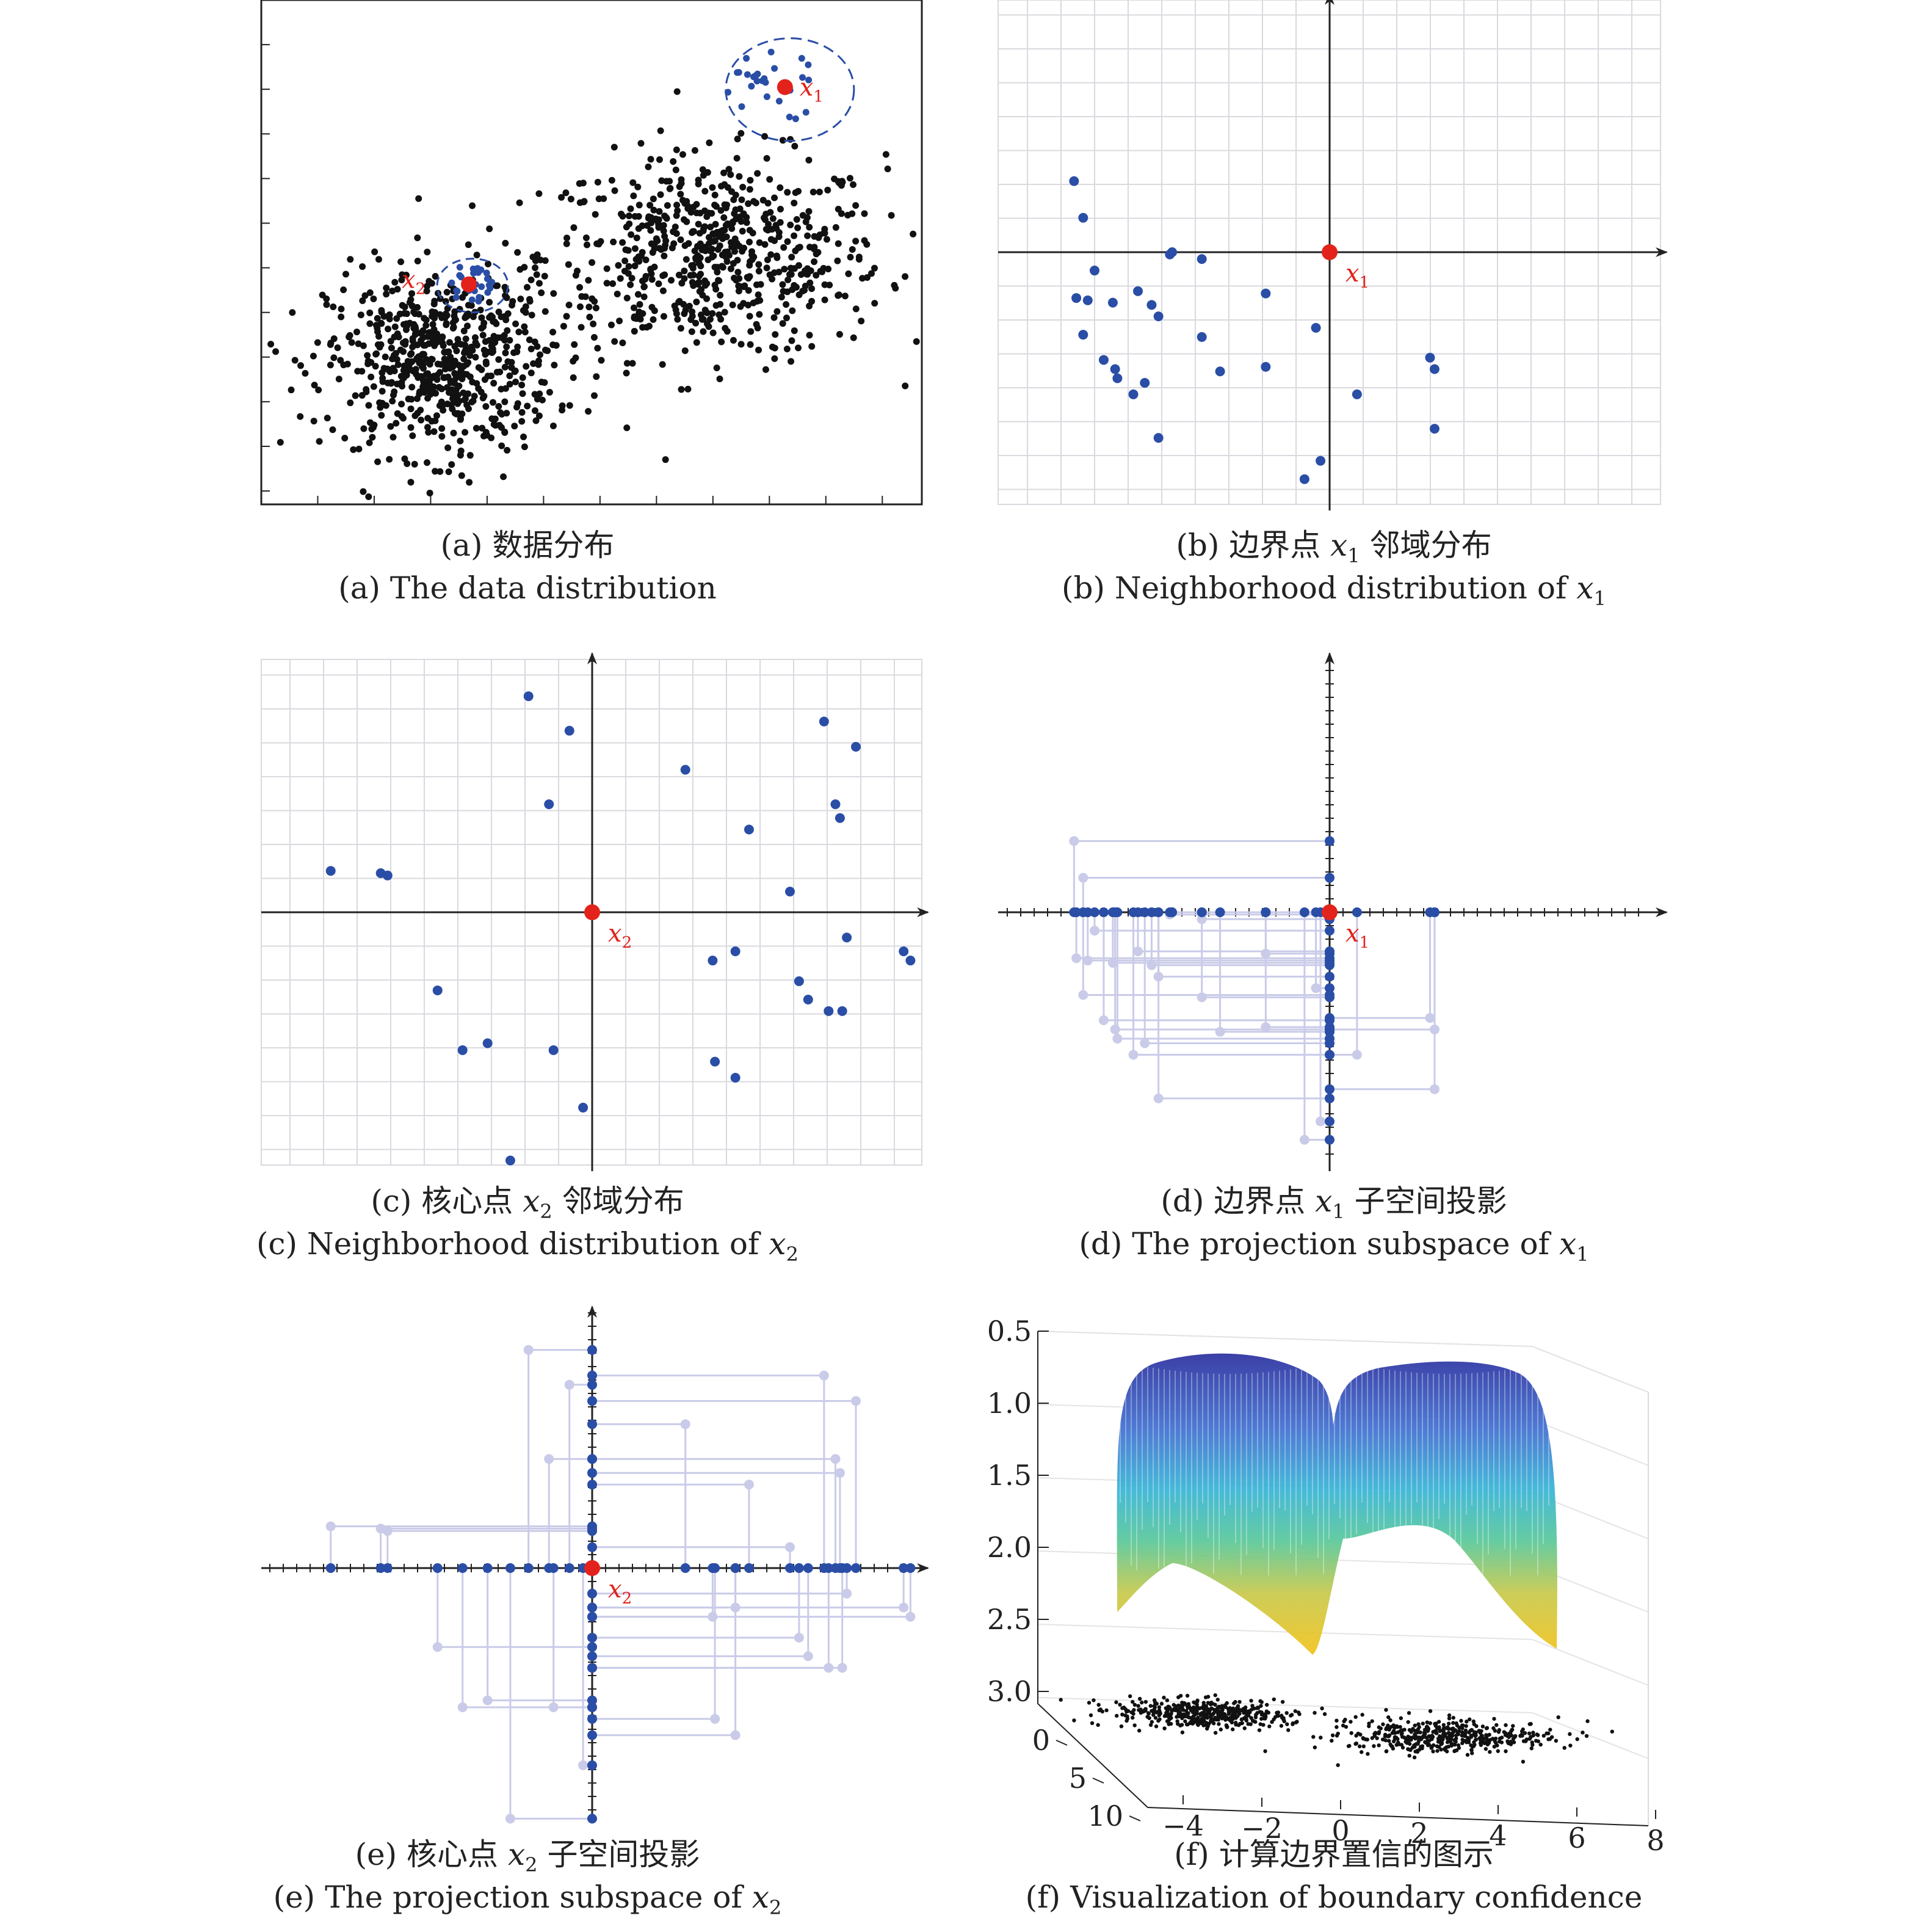 The width and height of the screenshot is (1923, 1932). I want to click on caption-c-zh-suffix: 邻域分布, so click(623, 1201).